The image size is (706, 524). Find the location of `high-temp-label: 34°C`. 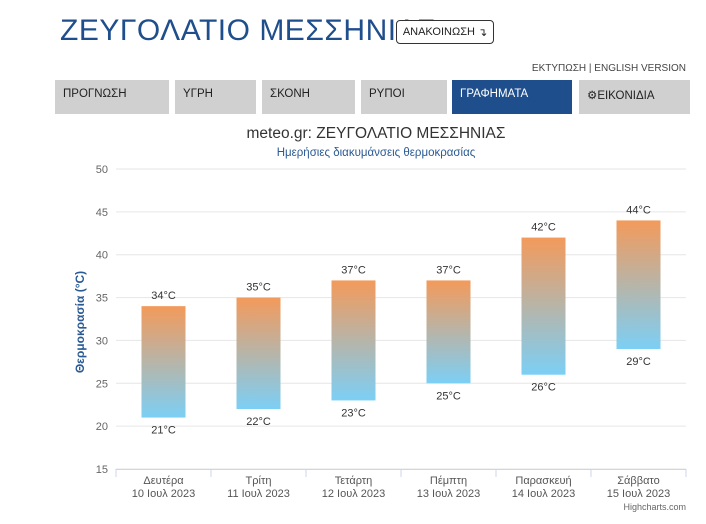

high-temp-label: 34°C is located at coordinates (163, 296).